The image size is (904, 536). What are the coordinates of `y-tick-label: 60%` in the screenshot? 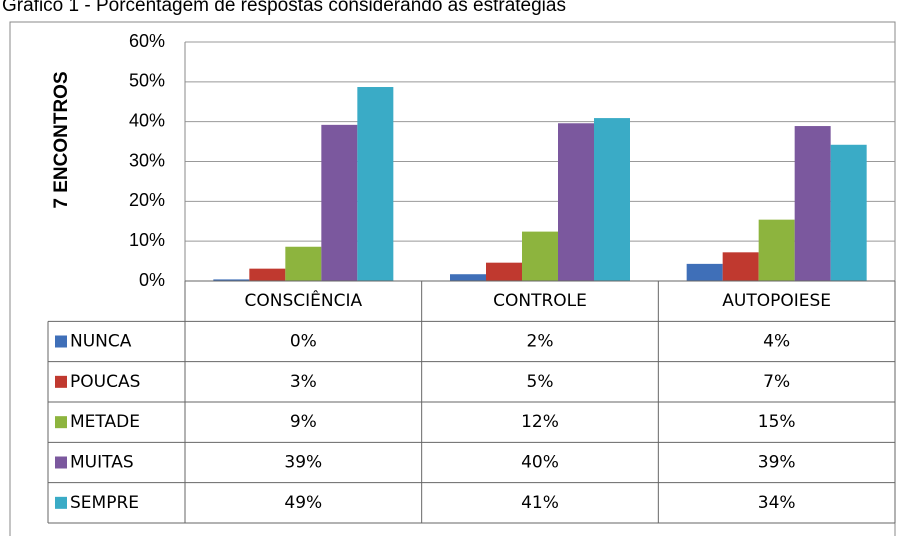 It's located at (147, 41).